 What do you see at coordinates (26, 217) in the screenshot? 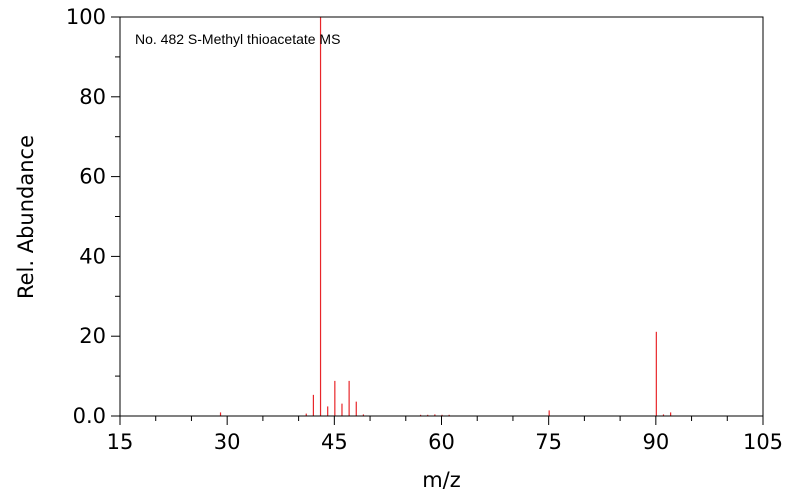
I see `y-axis-label: Rel. Abundance` at bounding box center [26, 217].